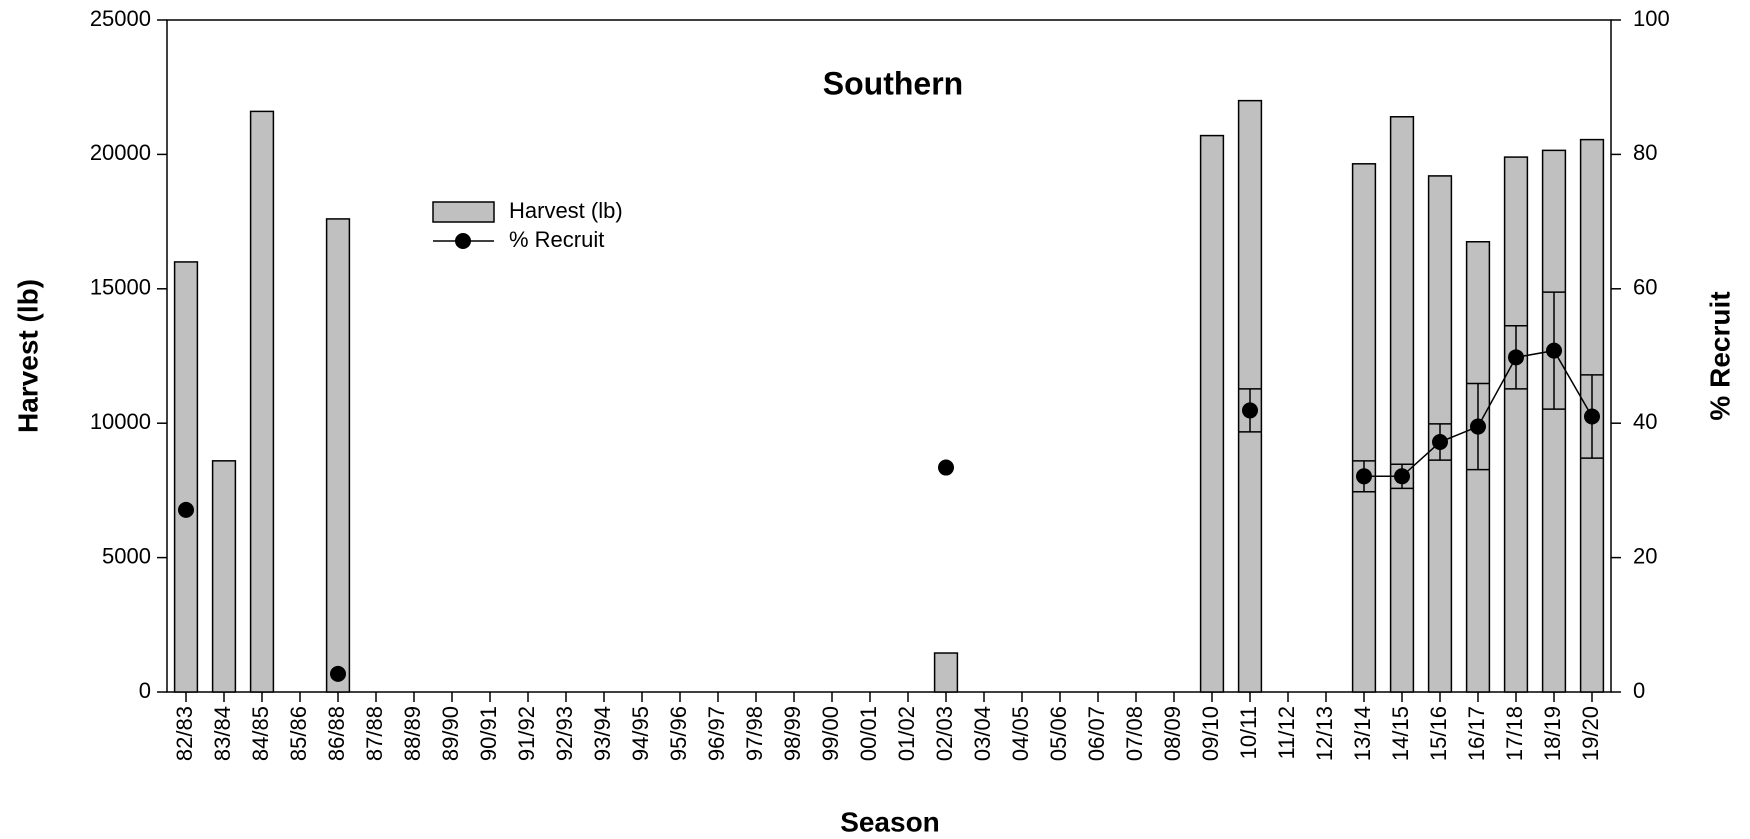  What do you see at coordinates (1514, 733) in the screenshot?
I see `x-tick-label: 17/18` at bounding box center [1514, 733].